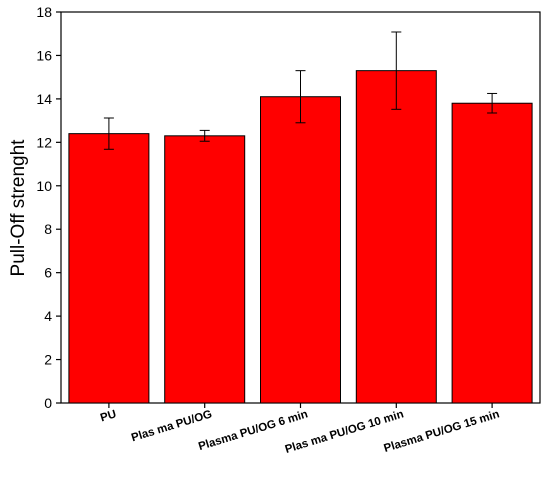  I want to click on y-tick-label: 10, so click(44, 186).